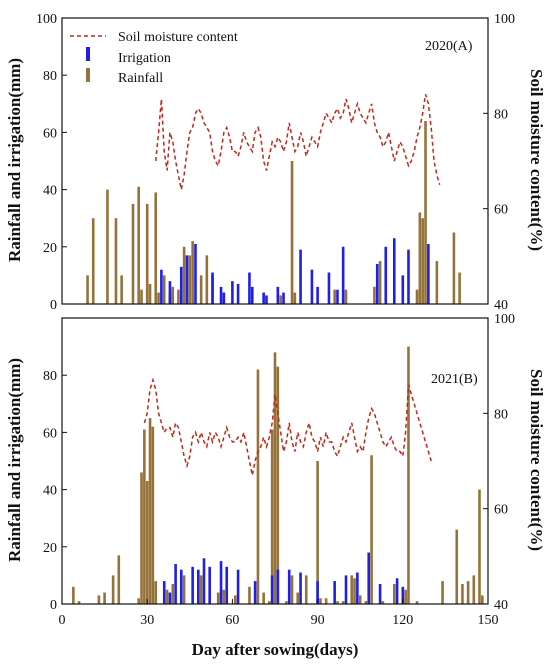 The height and width of the screenshot is (668, 550). Describe the element at coordinates (50, 548) in the screenshot. I see `left-tick-label-2021: 20` at that location.